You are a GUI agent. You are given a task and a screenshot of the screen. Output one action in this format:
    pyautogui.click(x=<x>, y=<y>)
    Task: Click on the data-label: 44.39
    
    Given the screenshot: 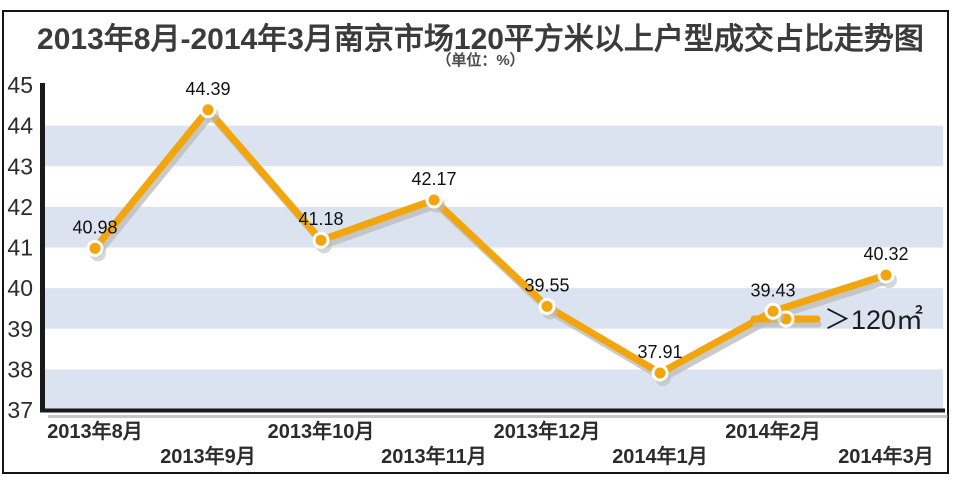 What is the action you would take?
    pyautogui.click(x=207, y=89)
    